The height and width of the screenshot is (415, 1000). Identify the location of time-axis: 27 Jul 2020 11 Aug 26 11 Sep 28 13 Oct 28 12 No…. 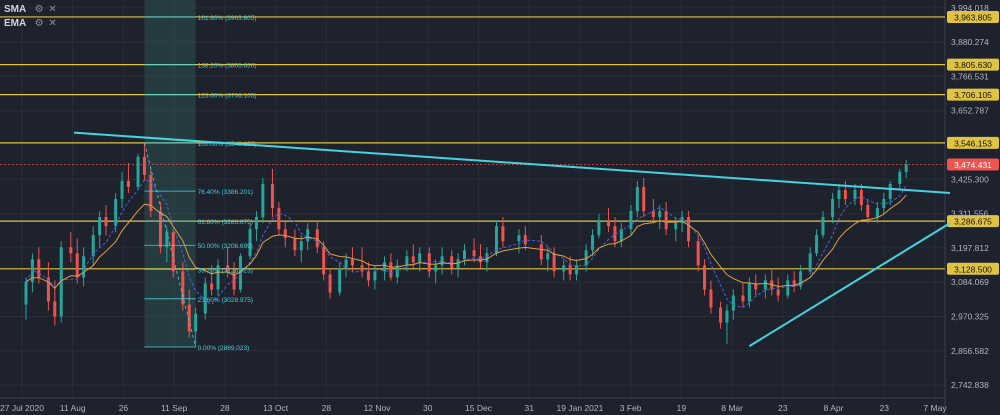
(473, 408).